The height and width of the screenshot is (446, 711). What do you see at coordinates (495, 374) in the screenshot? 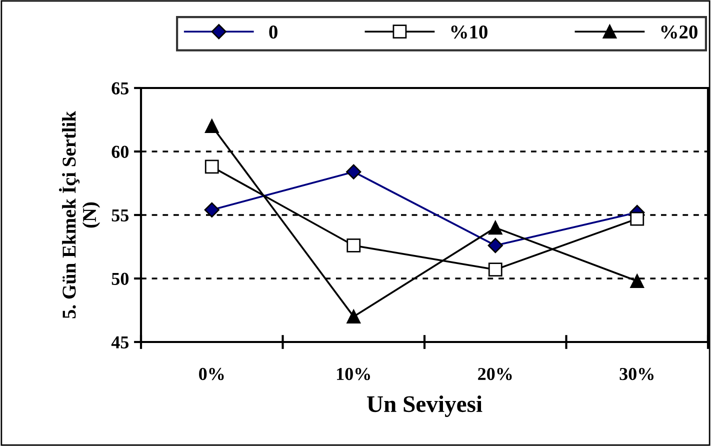
I see `x-tick-label: 20%` at bounding box center [495, 374].